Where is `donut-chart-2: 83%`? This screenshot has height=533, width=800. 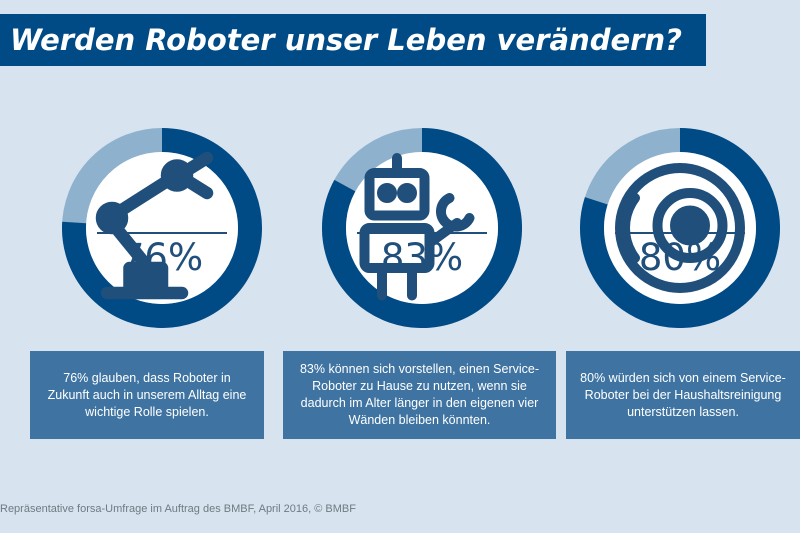
donut-chart-2: 83% is located at coordinates (422, 228).